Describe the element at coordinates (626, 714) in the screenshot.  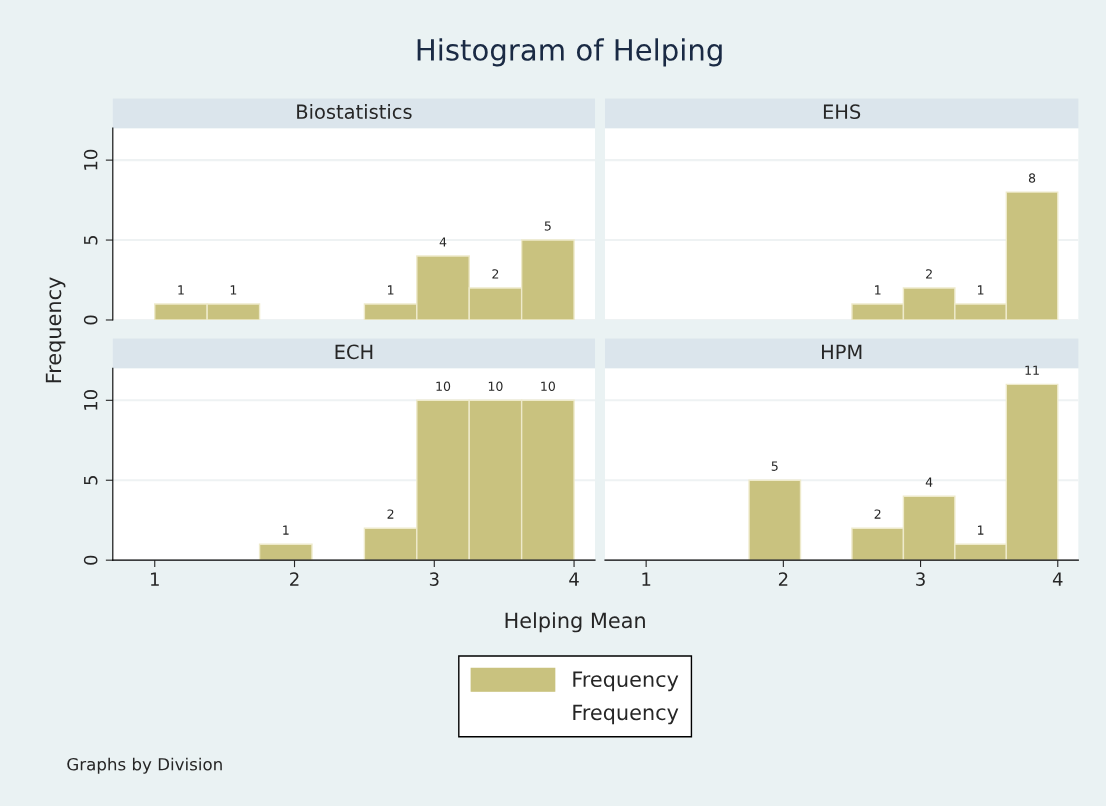
I see `text: Frequency` at that location.